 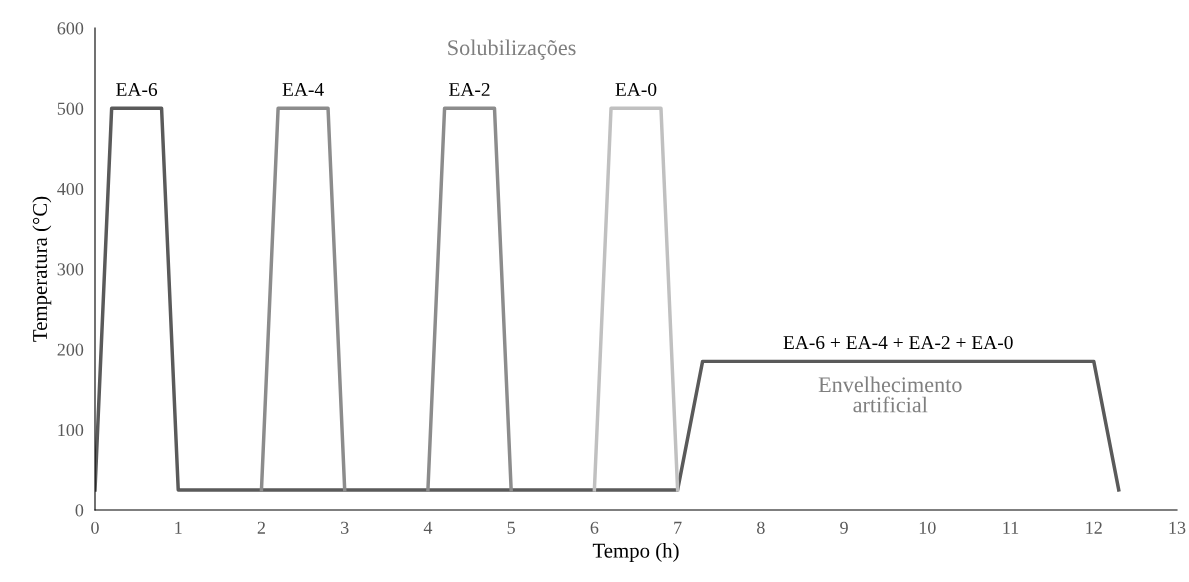 What do you see at coordinates (79, 510) in the screenshot?
I see `y-tick-label: 0` at bounding box center [79, 510].